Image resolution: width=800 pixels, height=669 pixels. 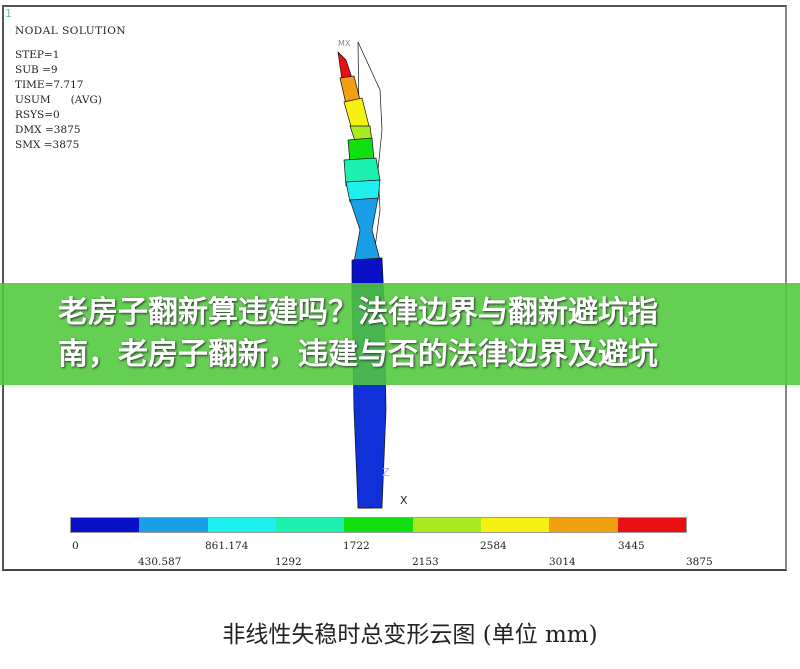 What do you see at coordinates (493, 546) in the screenshot?
I see `legend-tick-label: 2584` at bounding box center [493, 546].